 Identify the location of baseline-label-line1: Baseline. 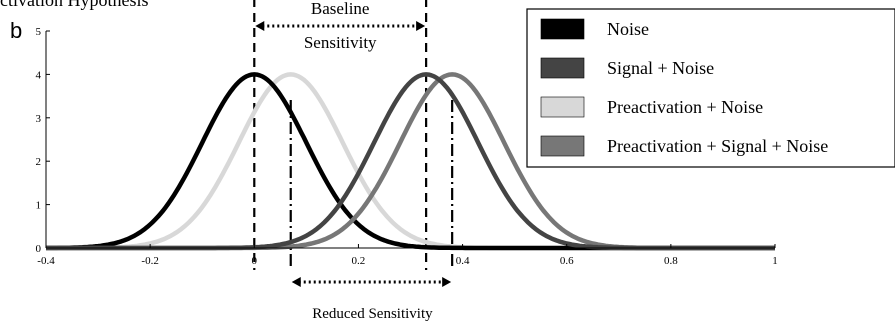
(340, 9).